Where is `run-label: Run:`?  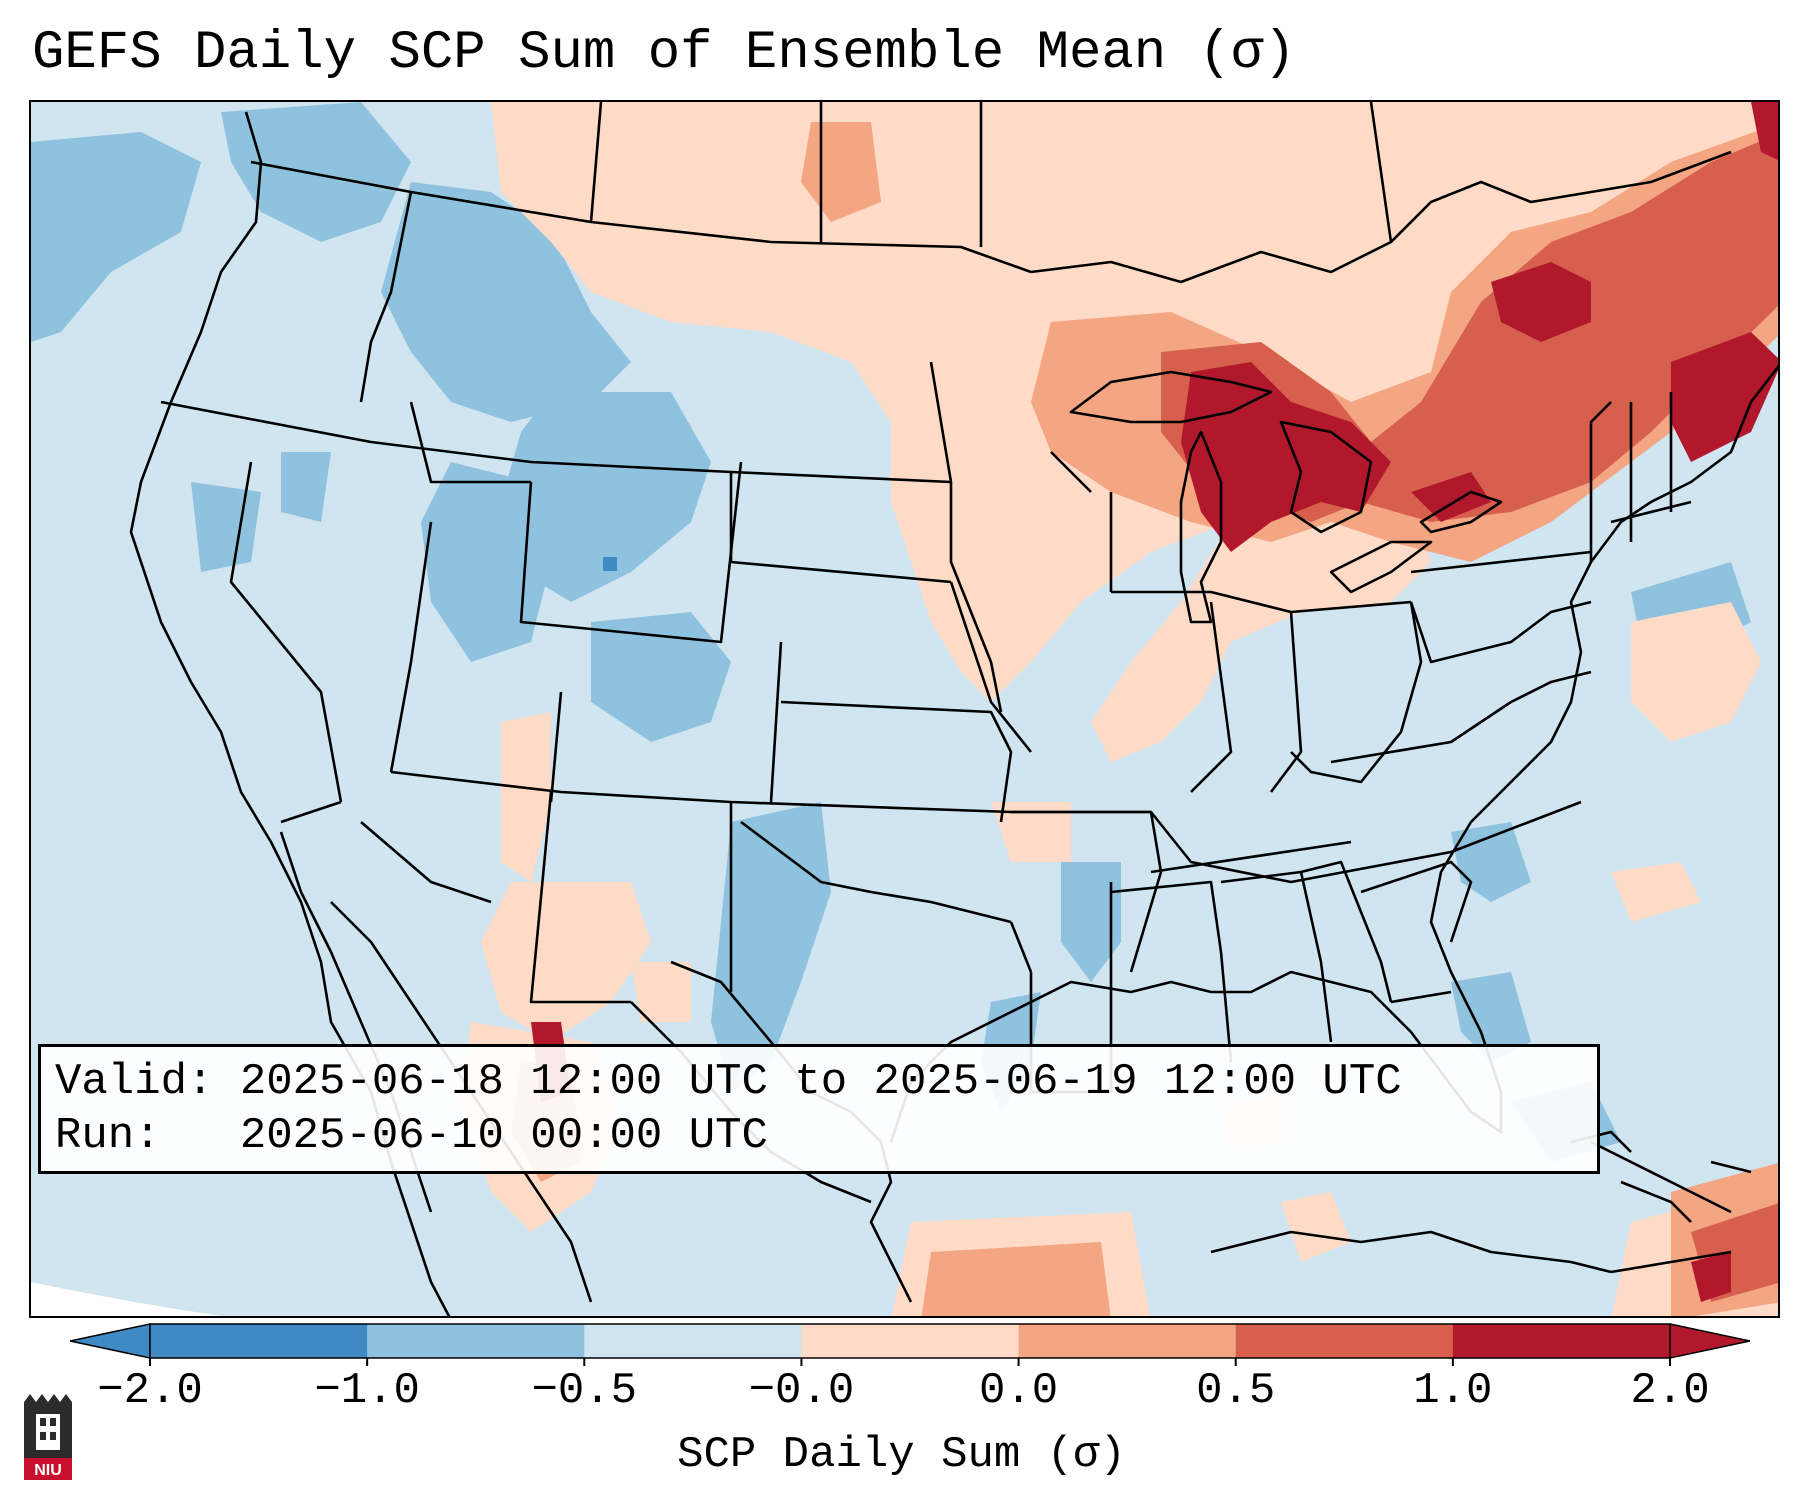
run-label: Run: is located at coordinates (108, 1136).